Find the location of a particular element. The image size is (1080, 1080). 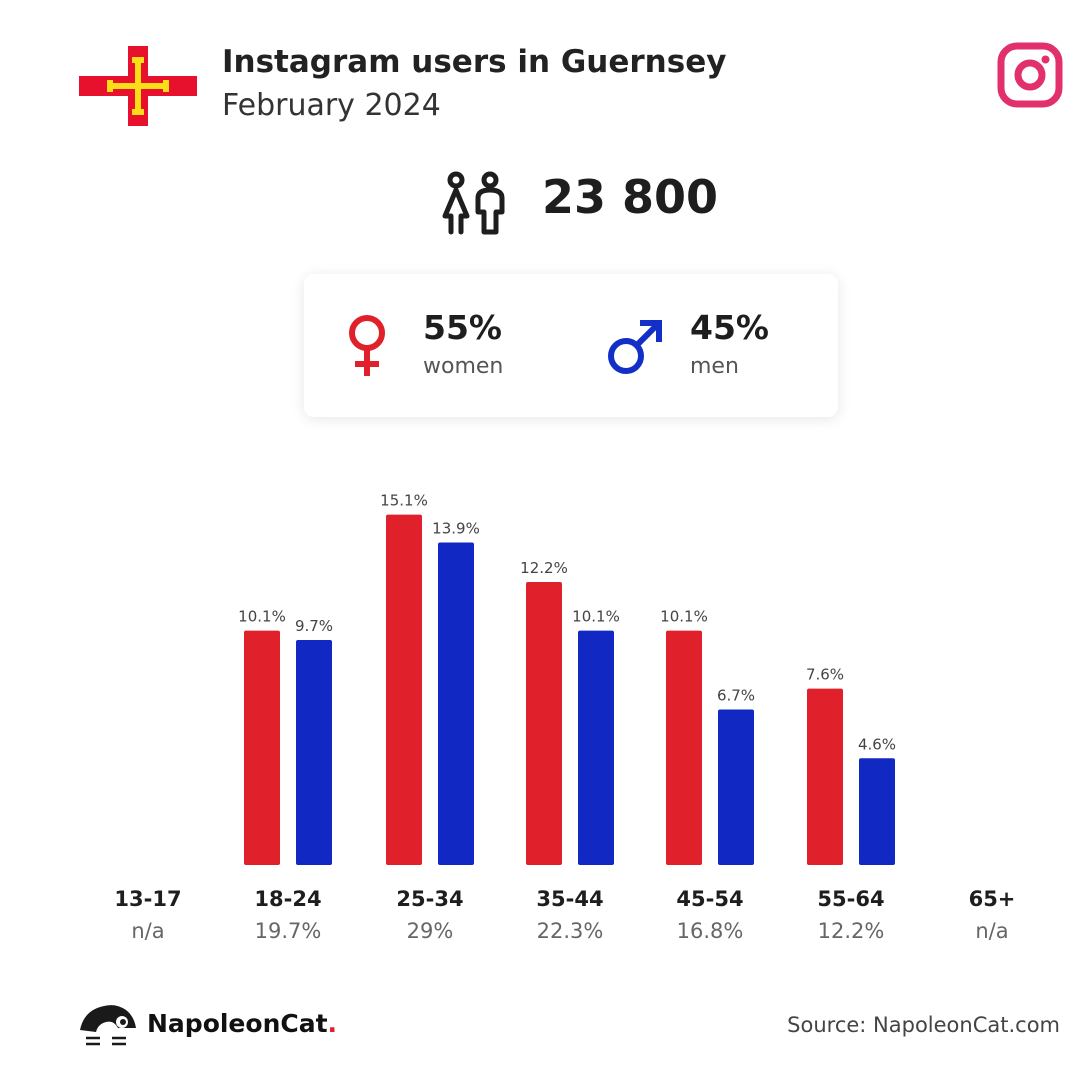

users-icon is located at coordinates (473, 203).